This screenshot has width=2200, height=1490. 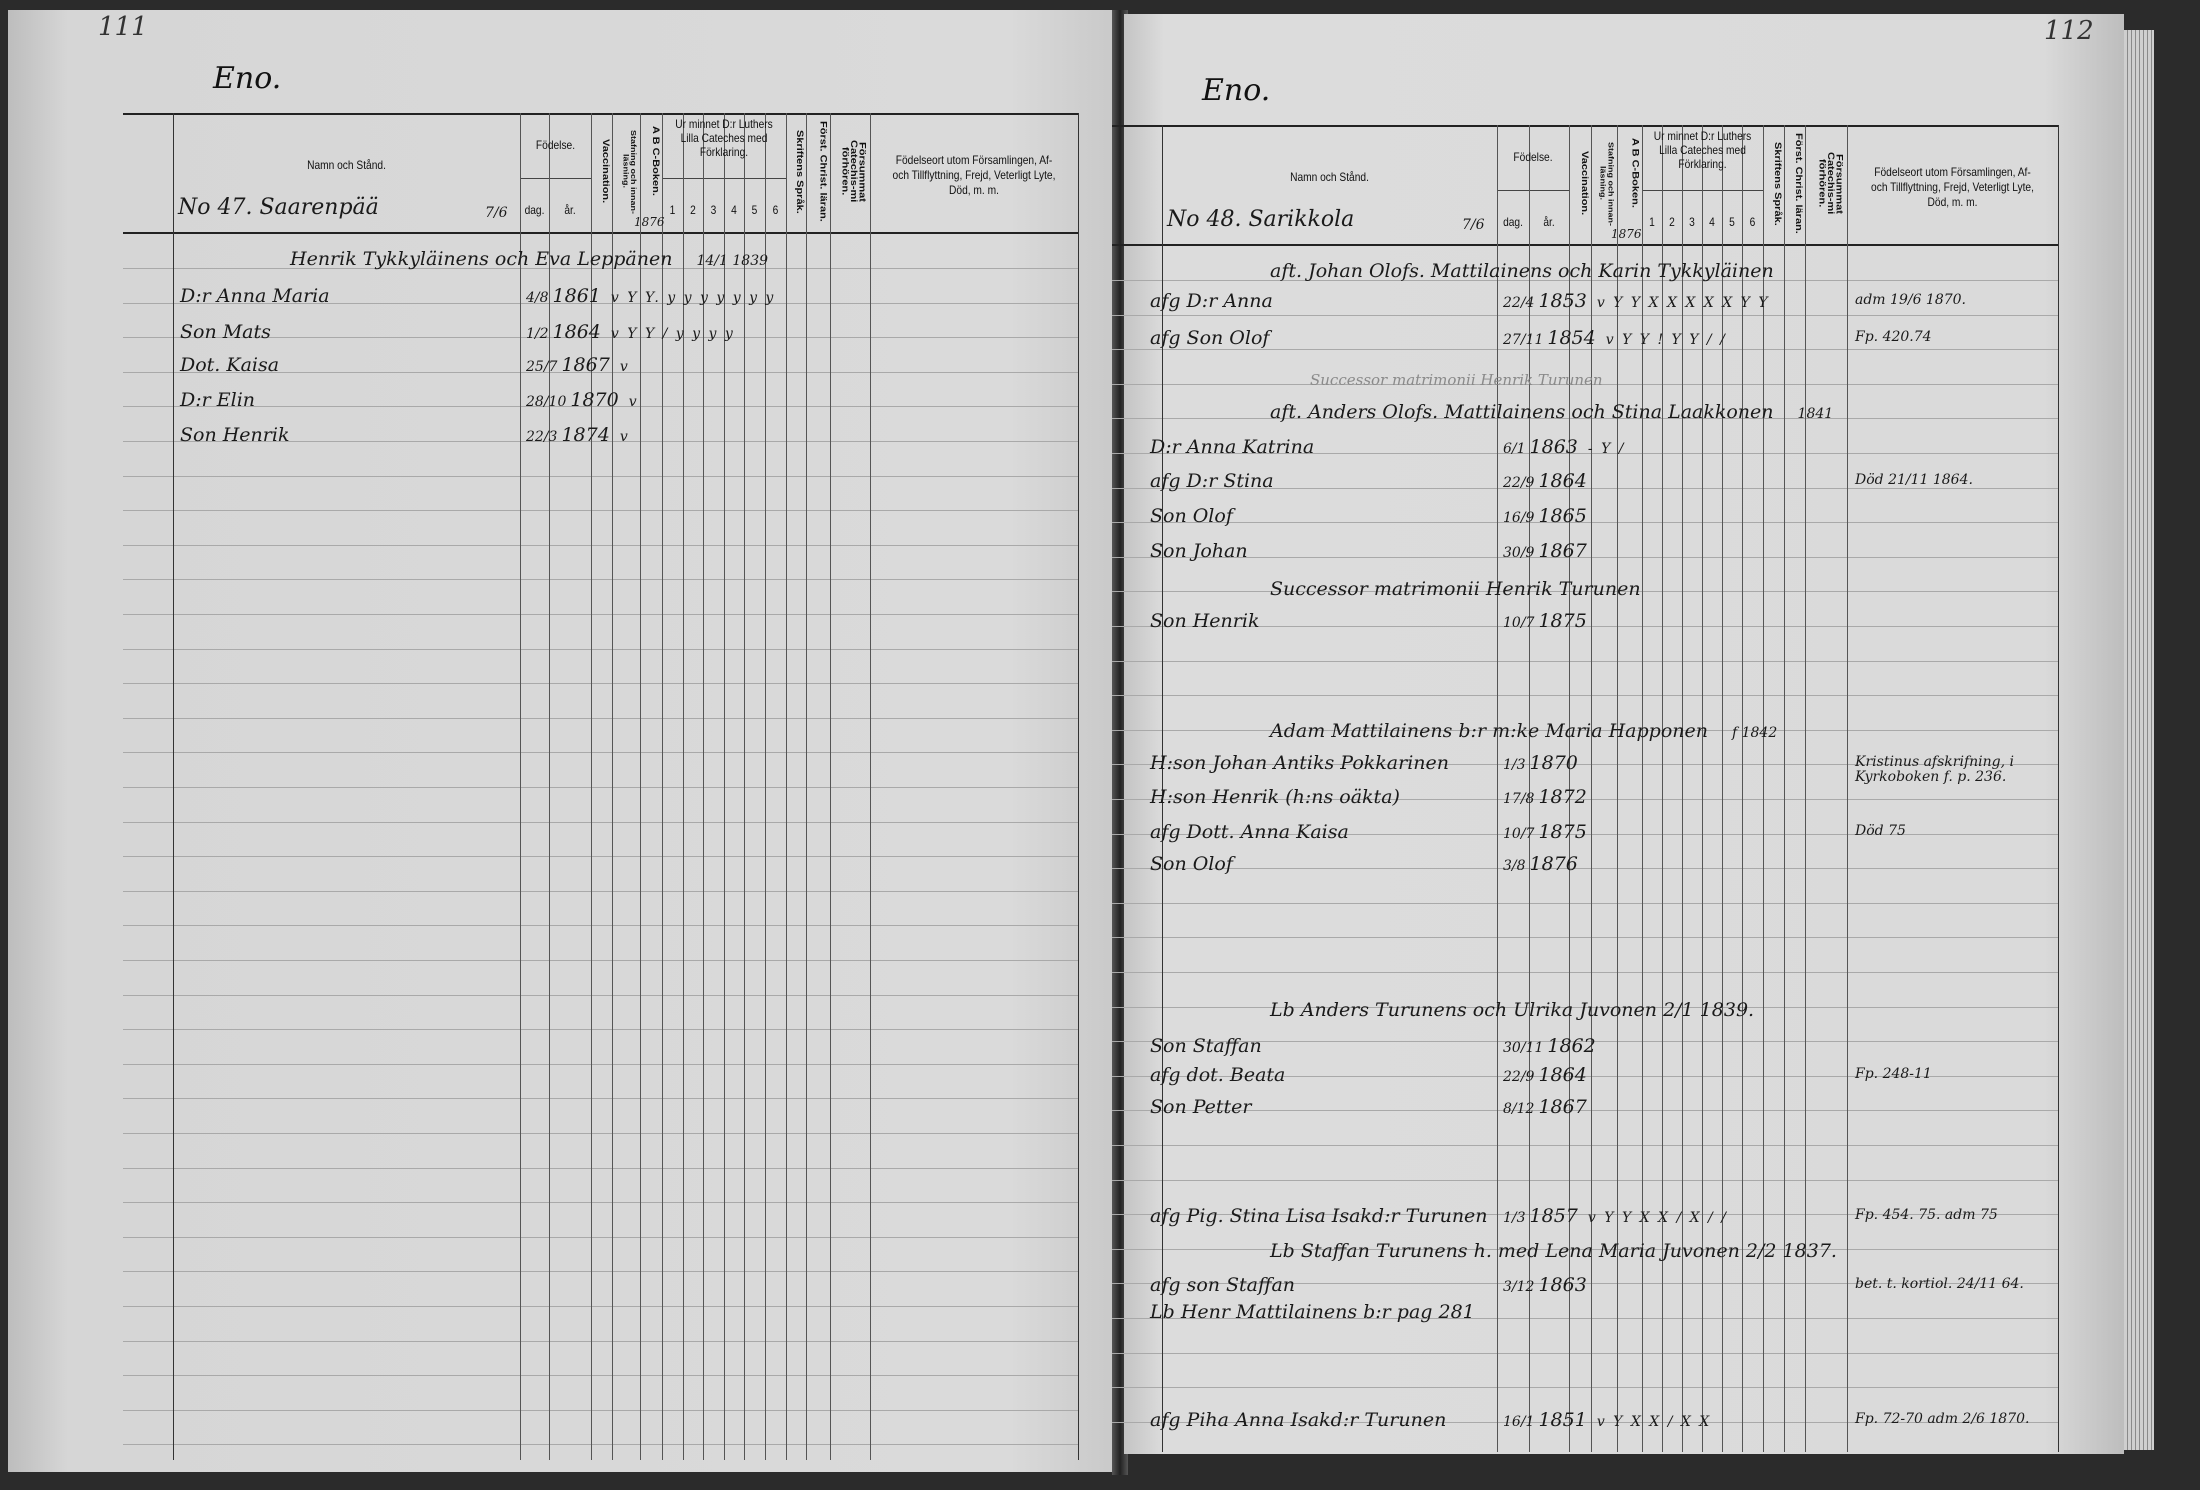 I want to click on register-entry: afg dot. Beata 22/9 1864 Fp. 248-11, so click(x=1541, y=1077).